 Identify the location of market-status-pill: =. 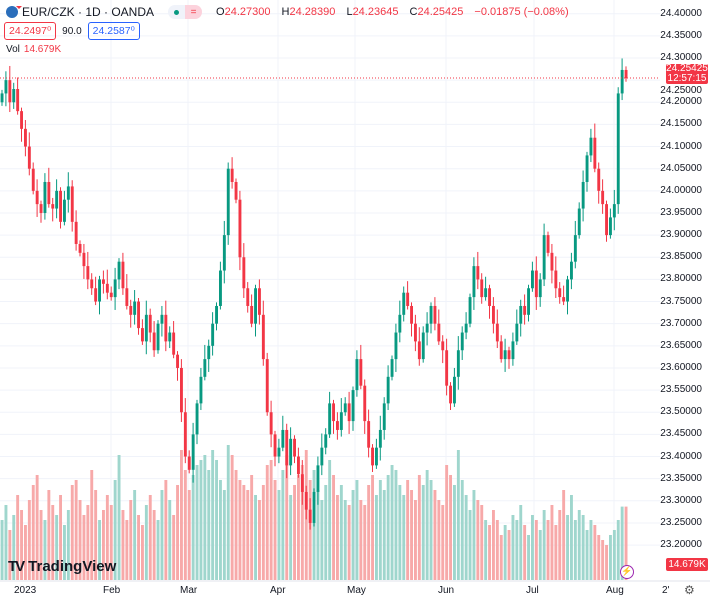
(185, 12).